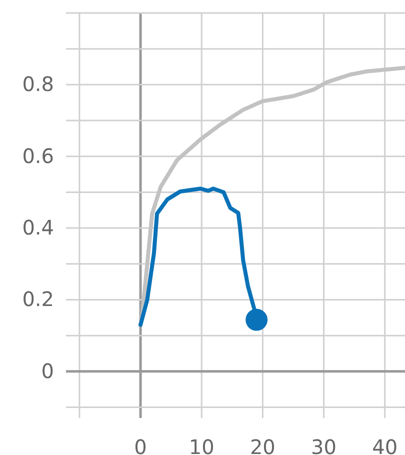 The height and width of the screenshot is (455, 405). What do you see at coordinates (38, 299) in the screenshot?
I see `y-tick-label: 0.2` at bounding box center [38, 299].